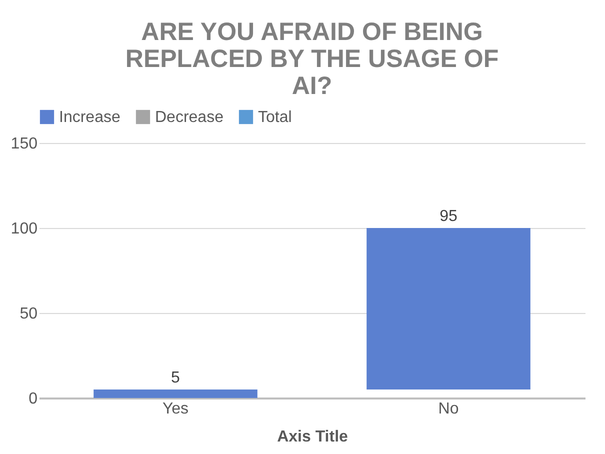 This screenshot has width=605, height=454. Describe the element at coordinates (24, 229) in the screenshot. I see `y-tick-label: 100` at that location.